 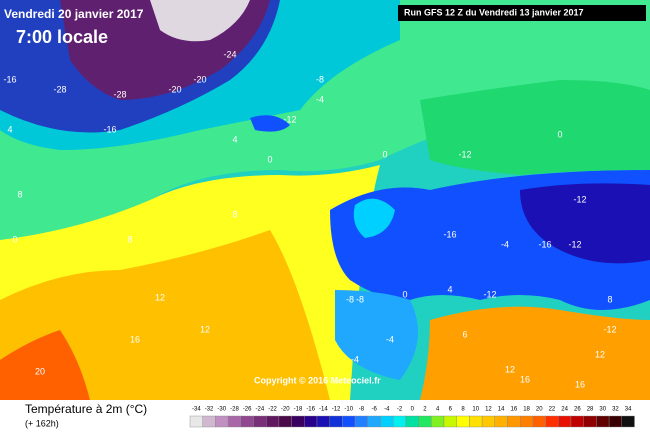 What do you see at coordinates (501, 410) in the screenshot?
I see `legend-value: 14` at bounding box center [501, 410].